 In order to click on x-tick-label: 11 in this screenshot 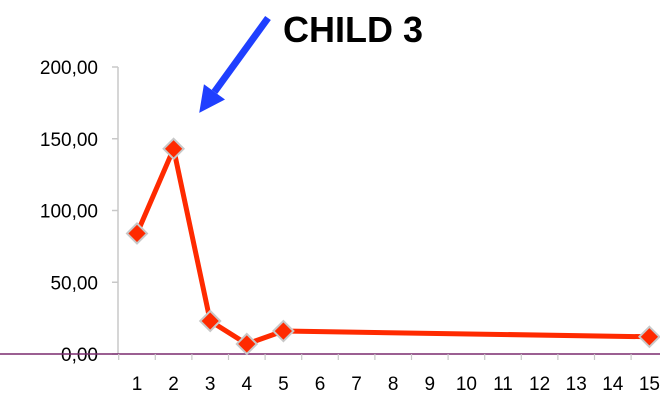, I will do `click(503, 384)`.